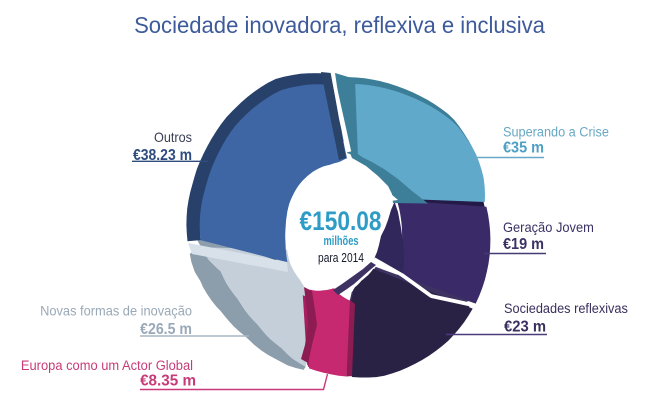 The height and width of the screenshot is (416, 649). Describe the element at coordinates (341, 221) in the screenshot. I see `svg-text: €150.08` at that location.